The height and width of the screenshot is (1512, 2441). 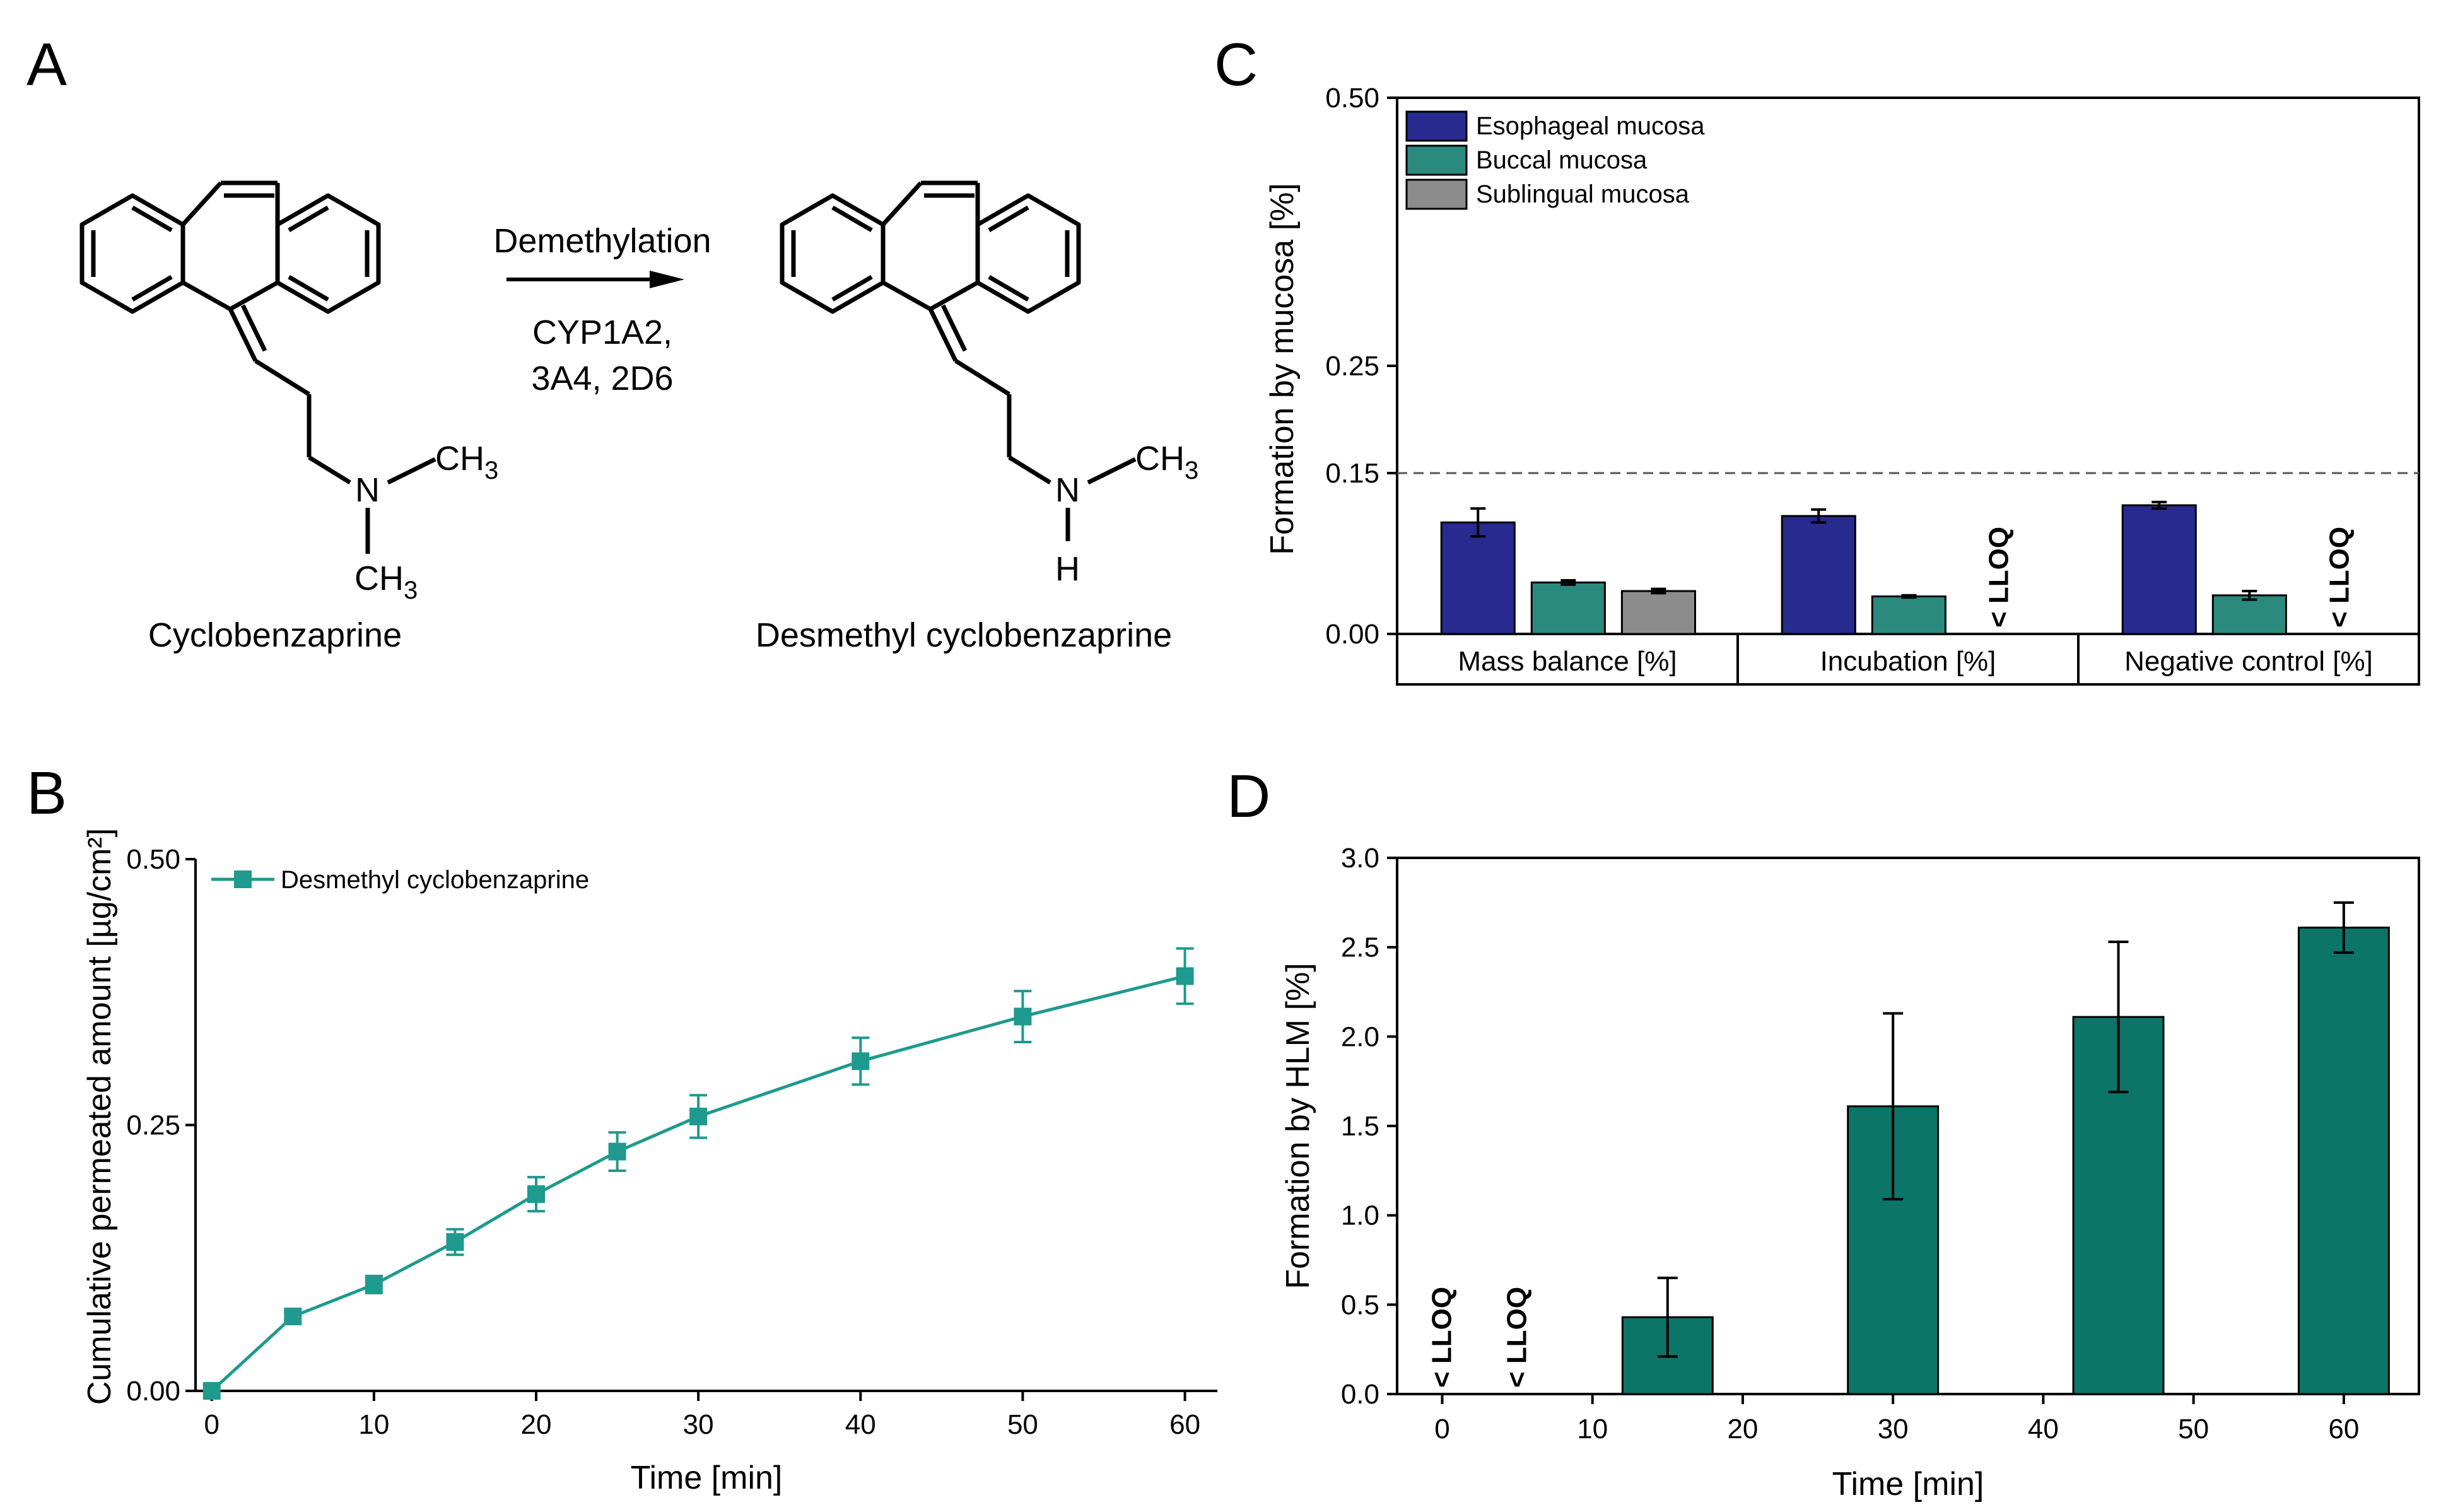 What do you see at coordinates (46, 793) in the screenshot?
I see `panel-label-b: B` at bounding box center [46, 793].